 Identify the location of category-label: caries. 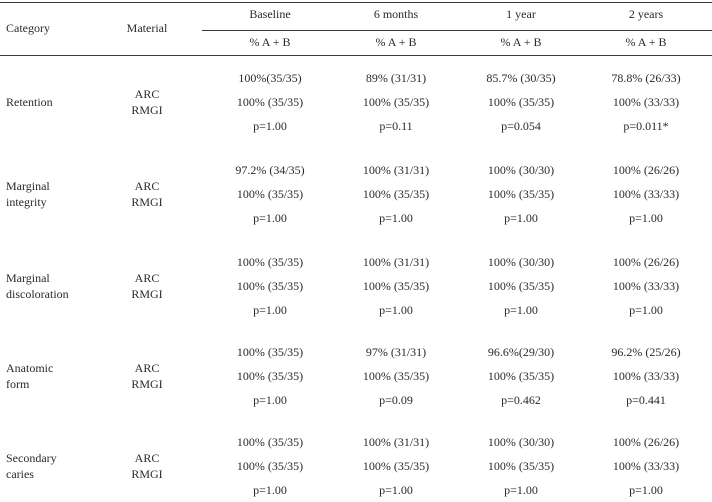
(20, 474).